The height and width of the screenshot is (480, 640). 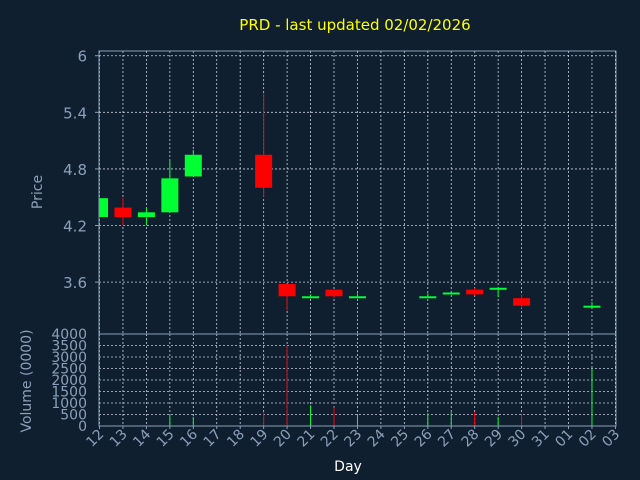 What do you see at coordinates (82, 427) in the screenshot?
I see `volume-tick-label: 0` at bounding box center [82, 427].